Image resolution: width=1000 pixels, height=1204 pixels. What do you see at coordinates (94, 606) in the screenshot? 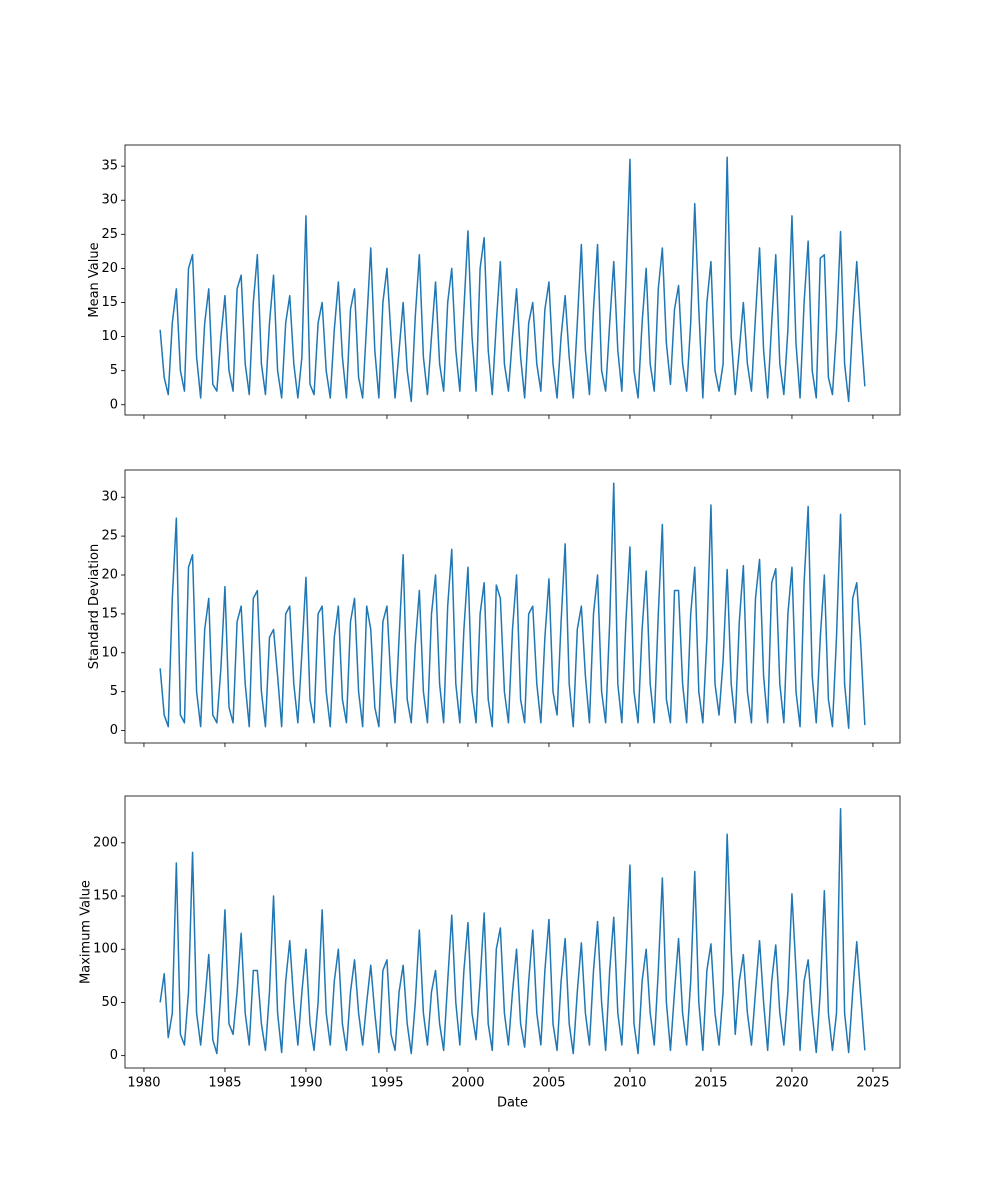
I see `y-axis-label: Standard Deviation` at bounding box center [94, 606].